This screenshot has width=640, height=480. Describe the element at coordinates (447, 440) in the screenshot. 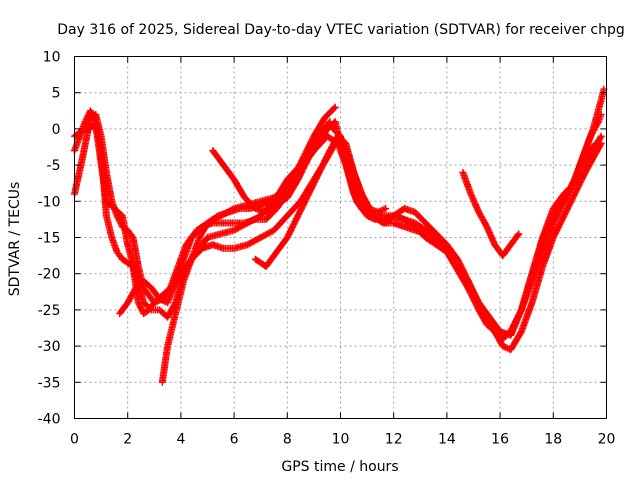

I see `x-tick-label: 14` at that location.